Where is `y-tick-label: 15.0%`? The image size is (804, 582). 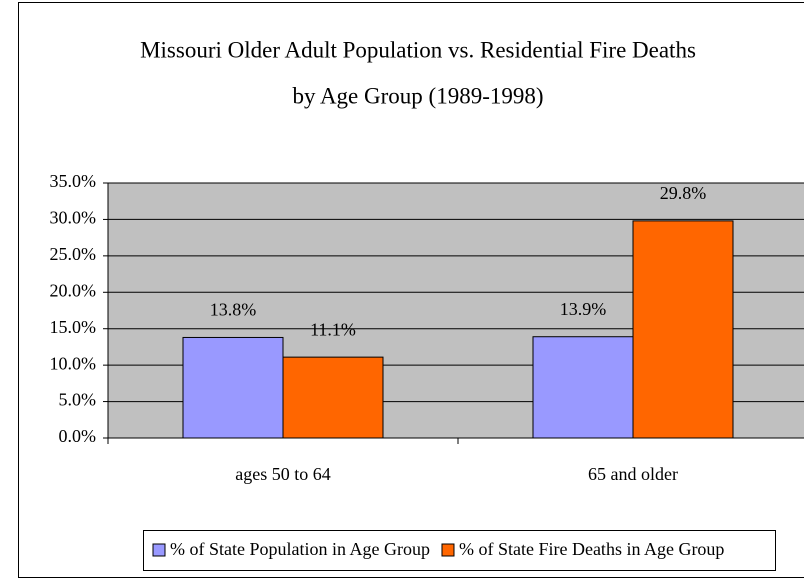 y-tick-label: 15.0% is located at coordinates (73, 327).